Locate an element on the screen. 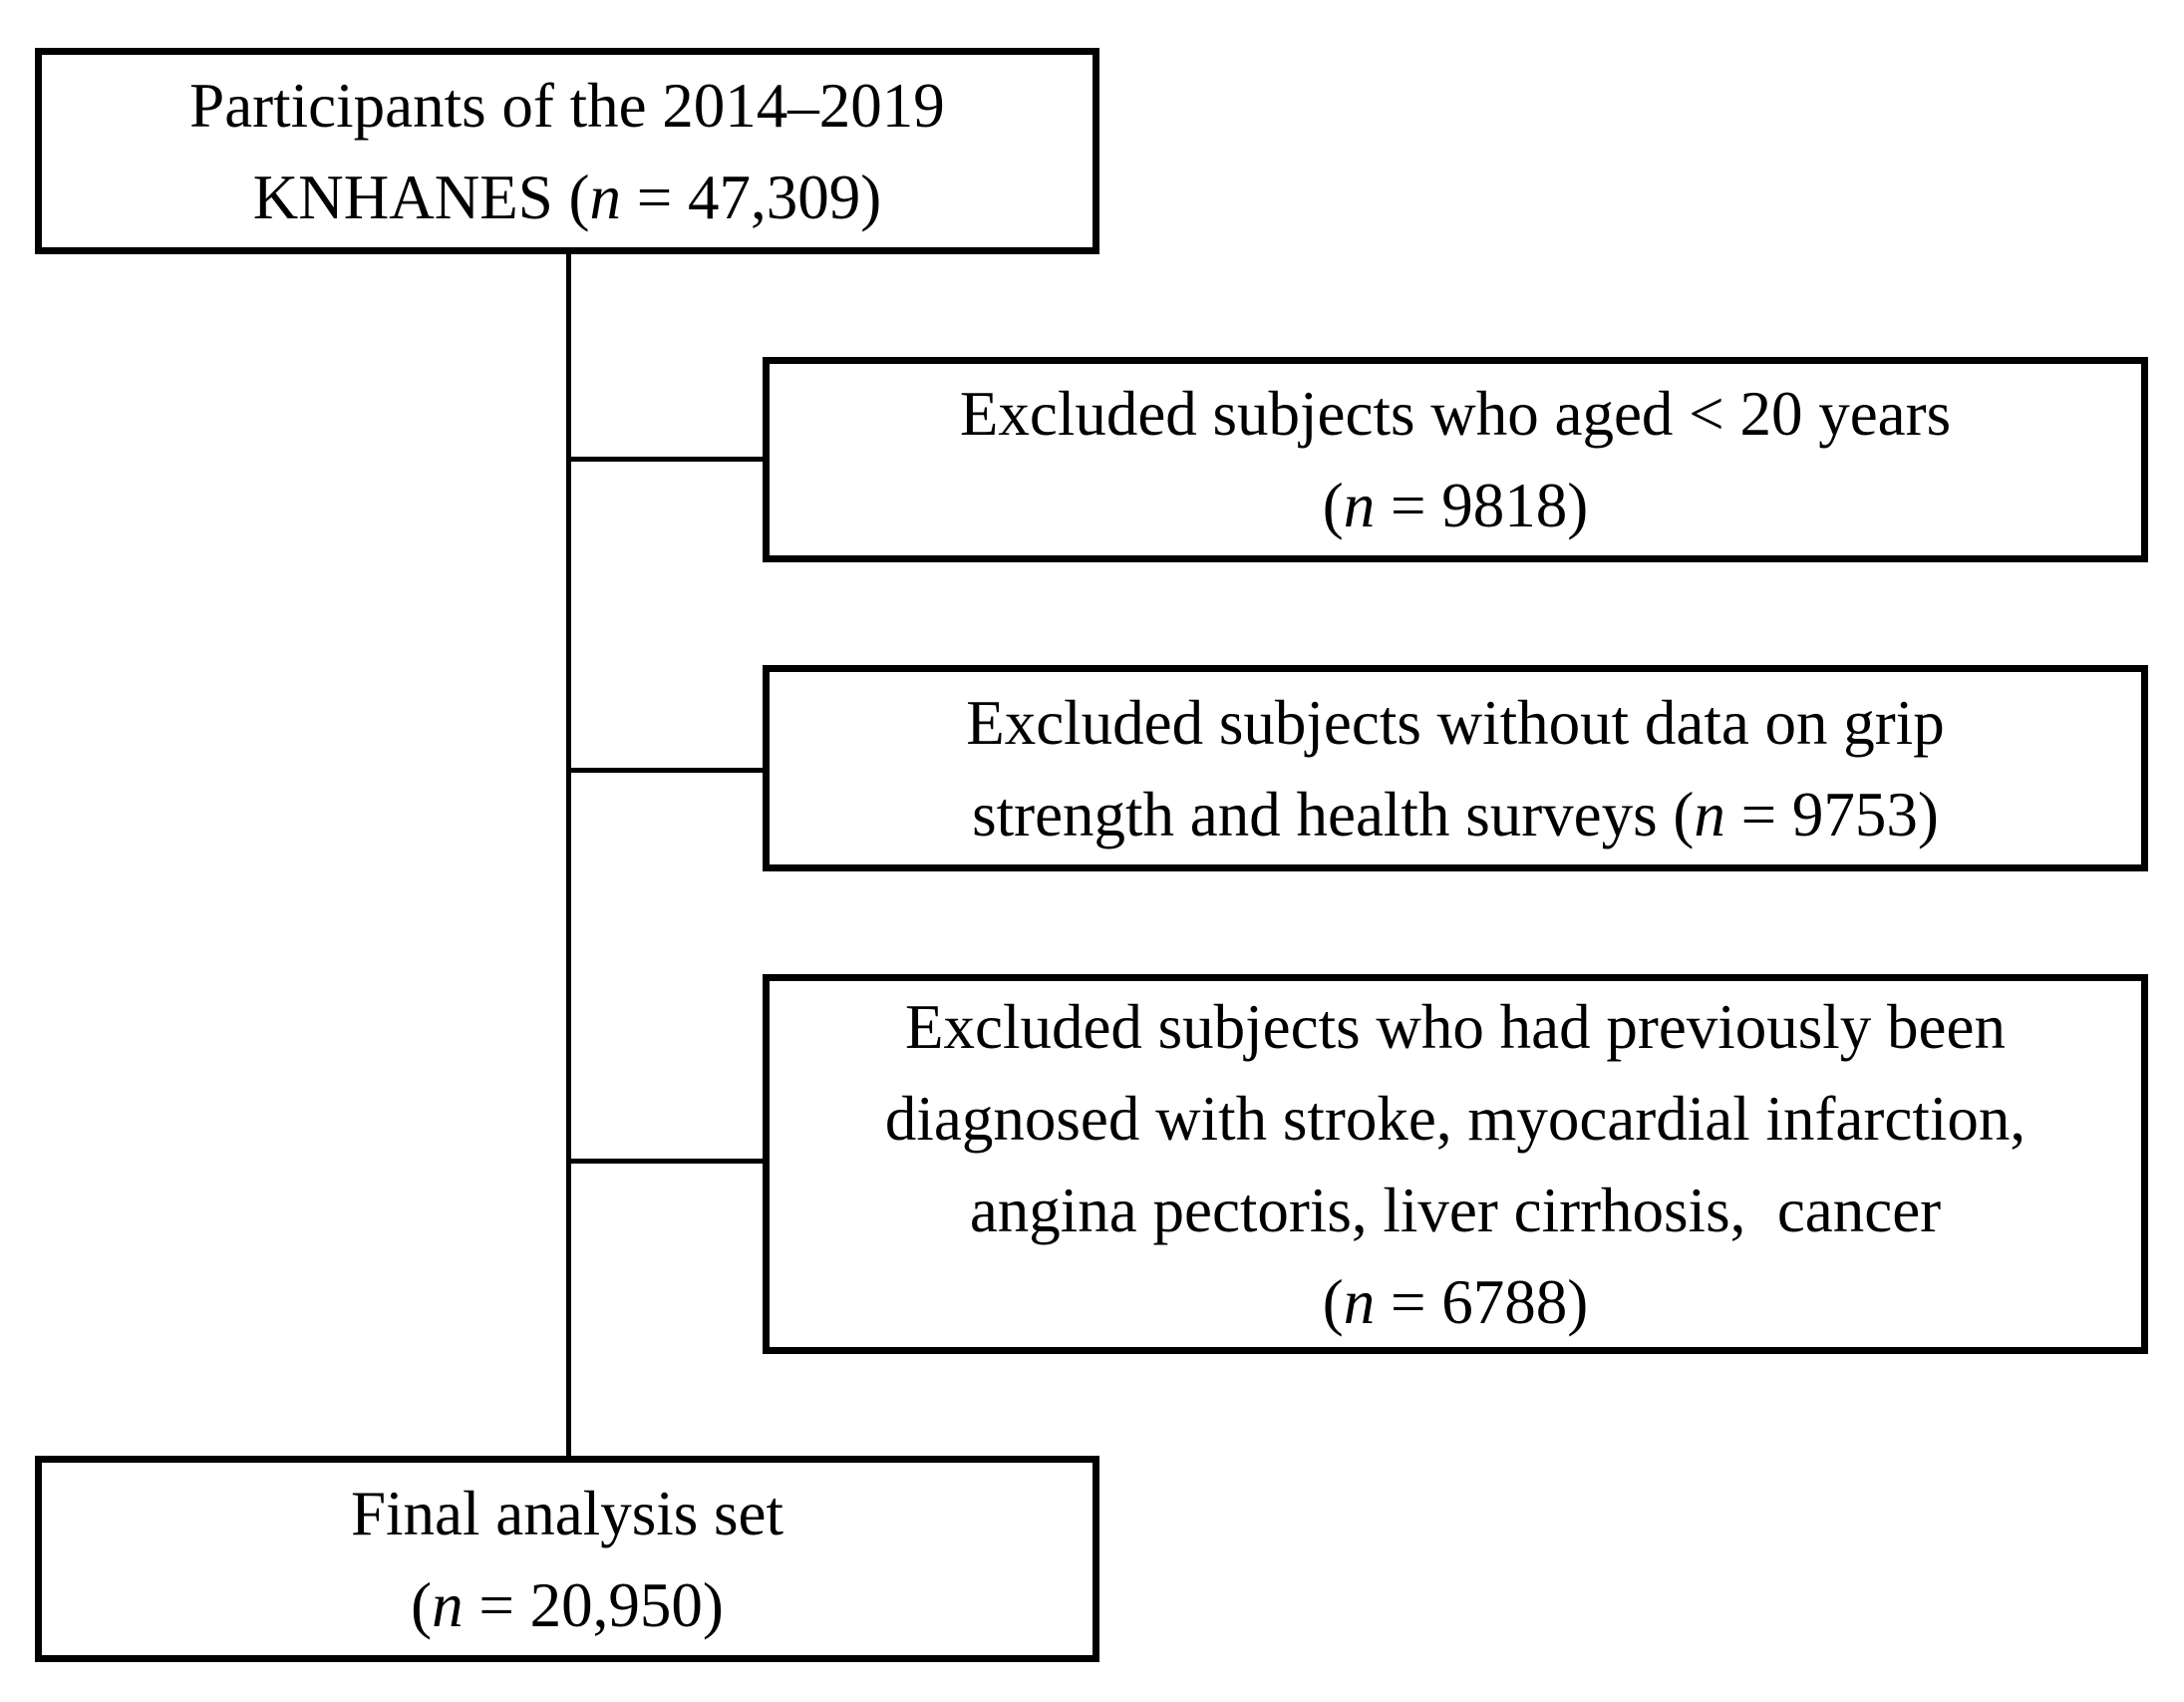 This screenshot has height=1702, width=2184. excluded-diagnosis-line3: angina pectoris, liver cirrhosis, cancer is located at coordinates (1455, 1210).